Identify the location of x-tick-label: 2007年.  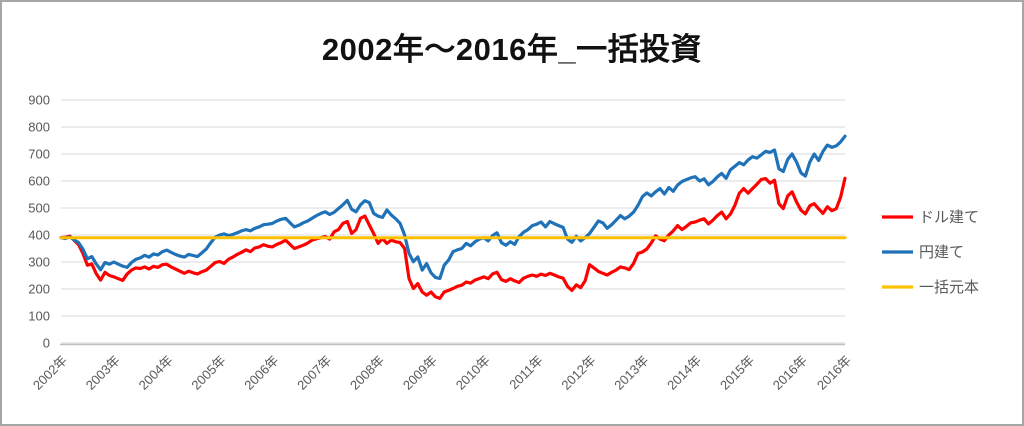
(314, 373).